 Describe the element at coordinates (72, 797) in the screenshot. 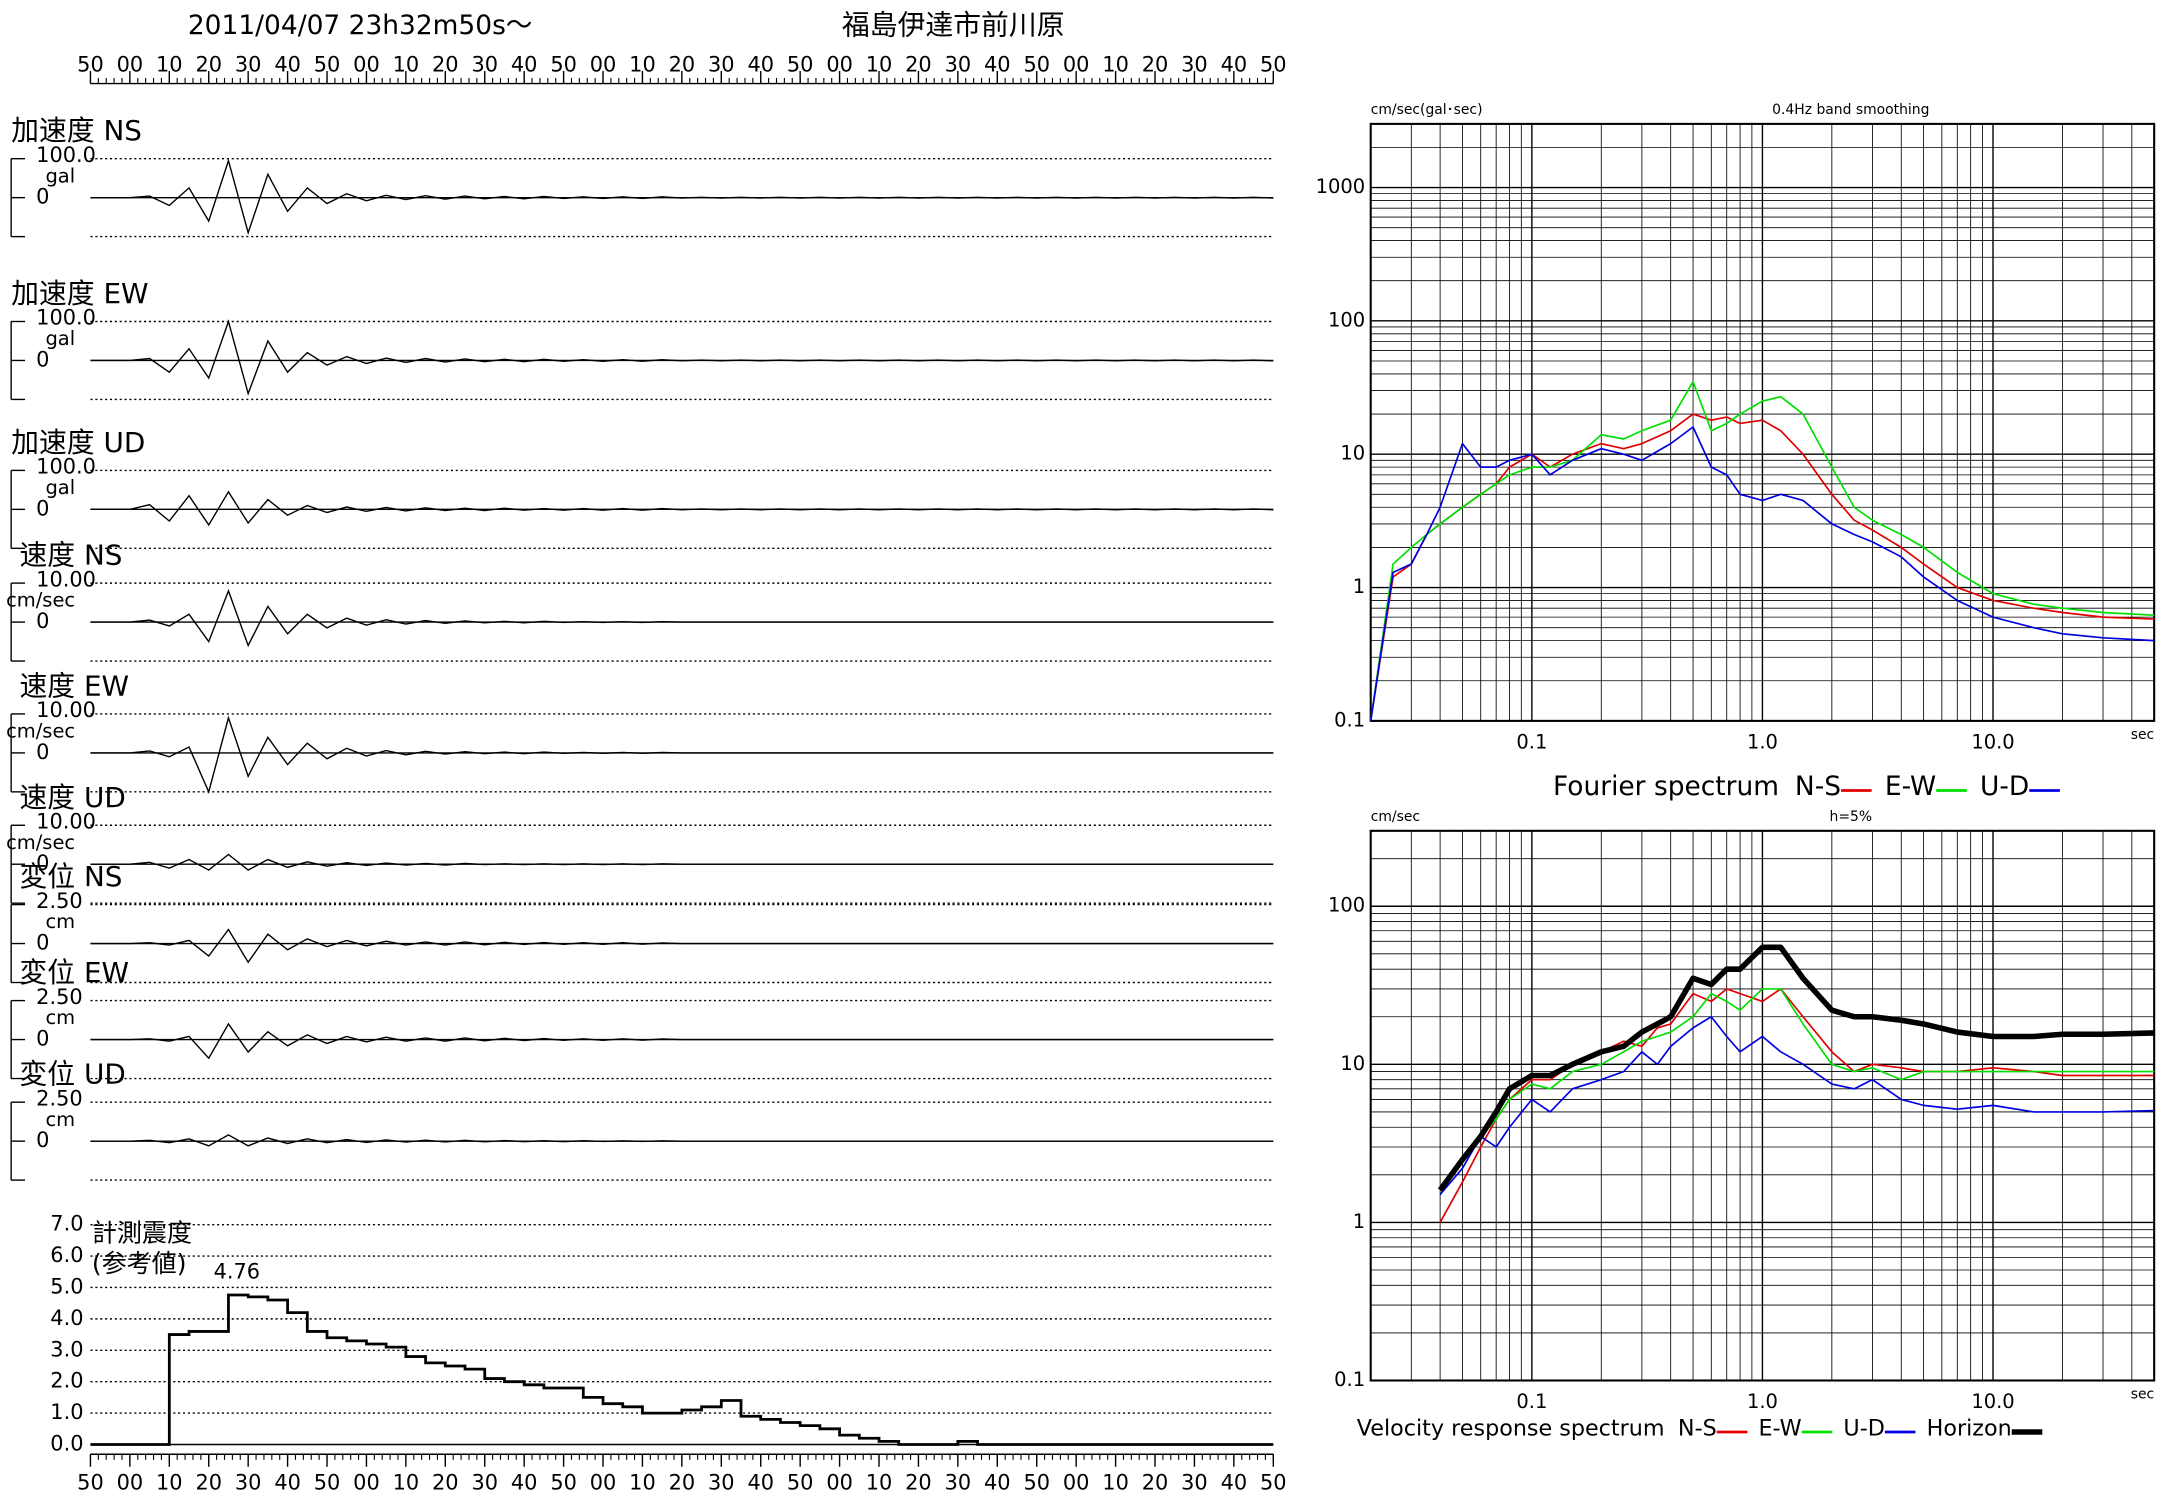

I see `panel-label: 速度 UD` at that location.